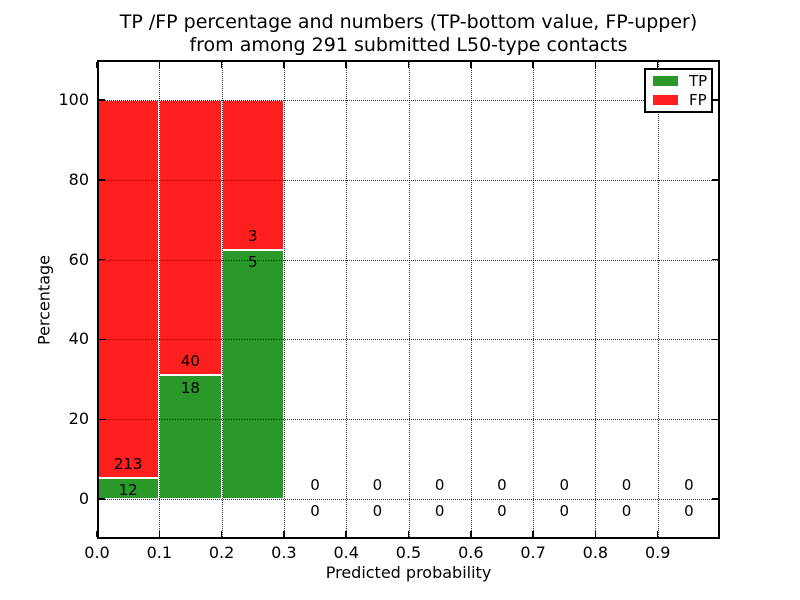 This screenshot has height=600, width=800. Describe the element at coordinates (252, 261) in the screenshot. I see `tp-count-label: 5` at that location.